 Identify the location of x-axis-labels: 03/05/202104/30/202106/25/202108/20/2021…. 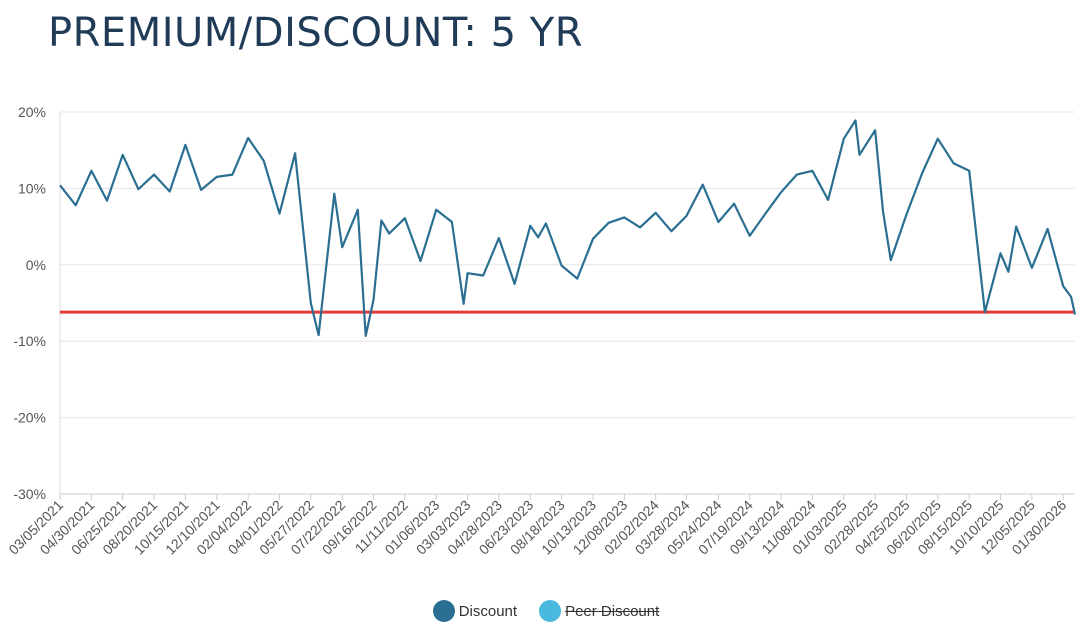
(537, 527).